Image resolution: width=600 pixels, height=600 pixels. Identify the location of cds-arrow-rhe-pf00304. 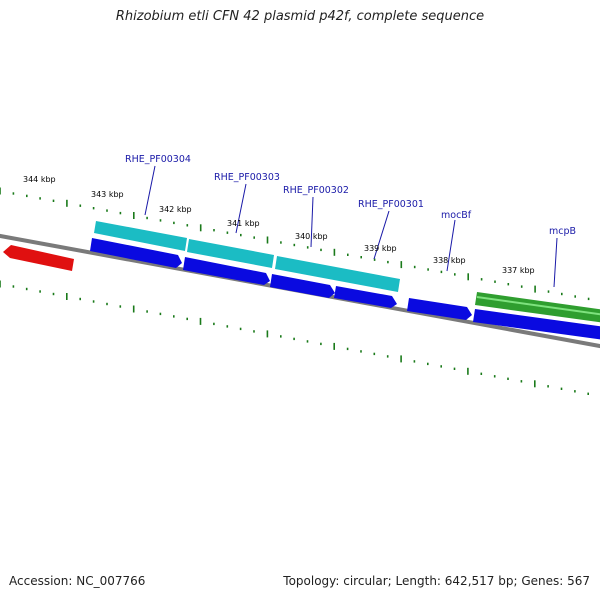
(136, 253).